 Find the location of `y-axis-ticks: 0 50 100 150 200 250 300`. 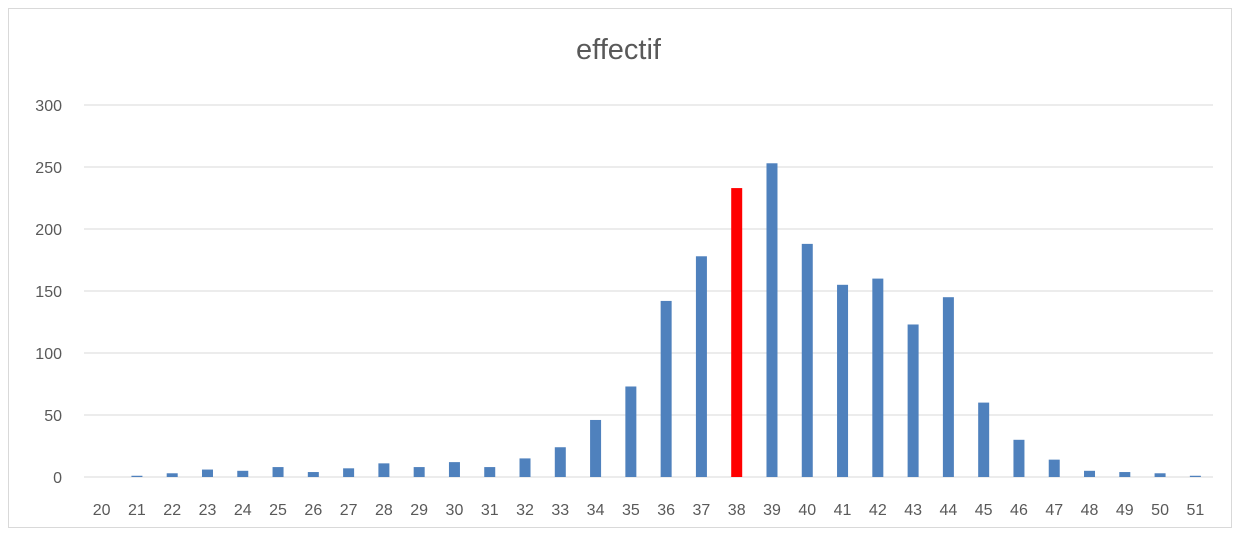

y-axis-ticks: 0 50 100 150 200 250 300 is located at coordinates (48, 292).